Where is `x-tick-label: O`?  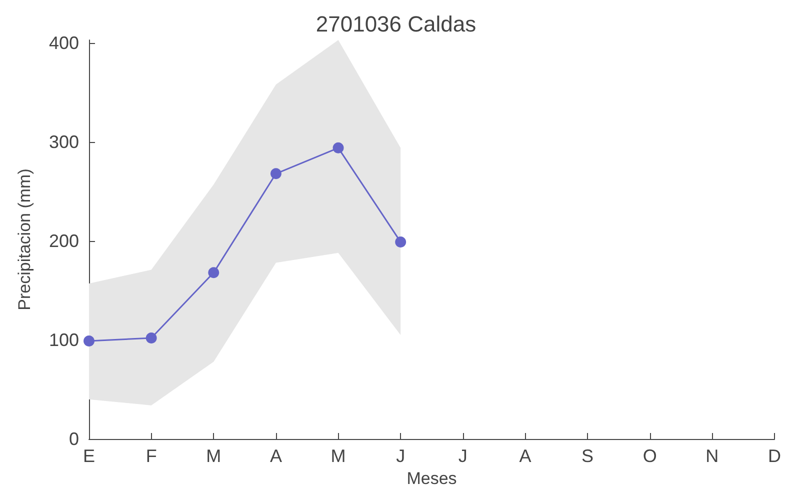 x-tick-label: O is located at coordinates (649, 456).